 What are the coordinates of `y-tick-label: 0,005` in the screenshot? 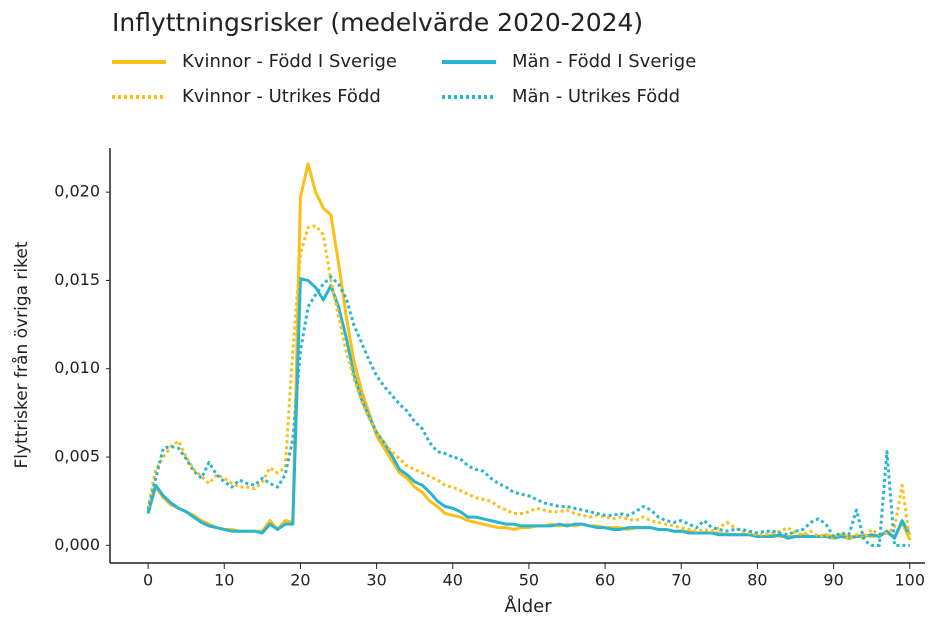 It's located at (77, 456).